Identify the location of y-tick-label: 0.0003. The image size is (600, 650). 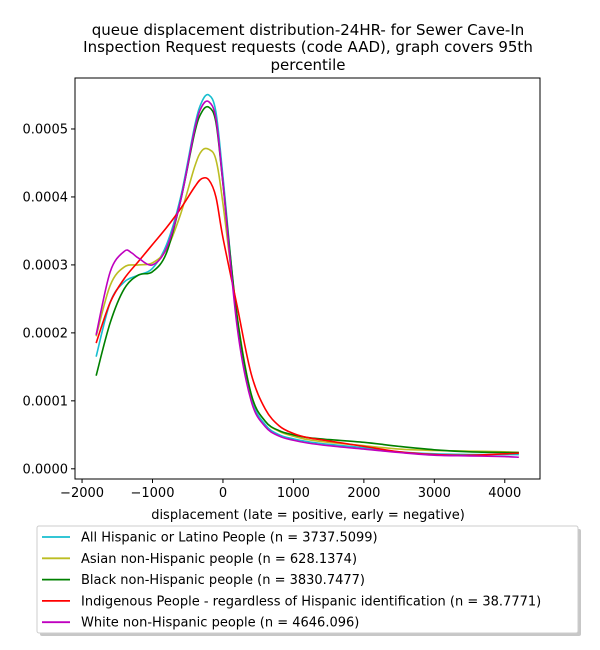
(46, 265).